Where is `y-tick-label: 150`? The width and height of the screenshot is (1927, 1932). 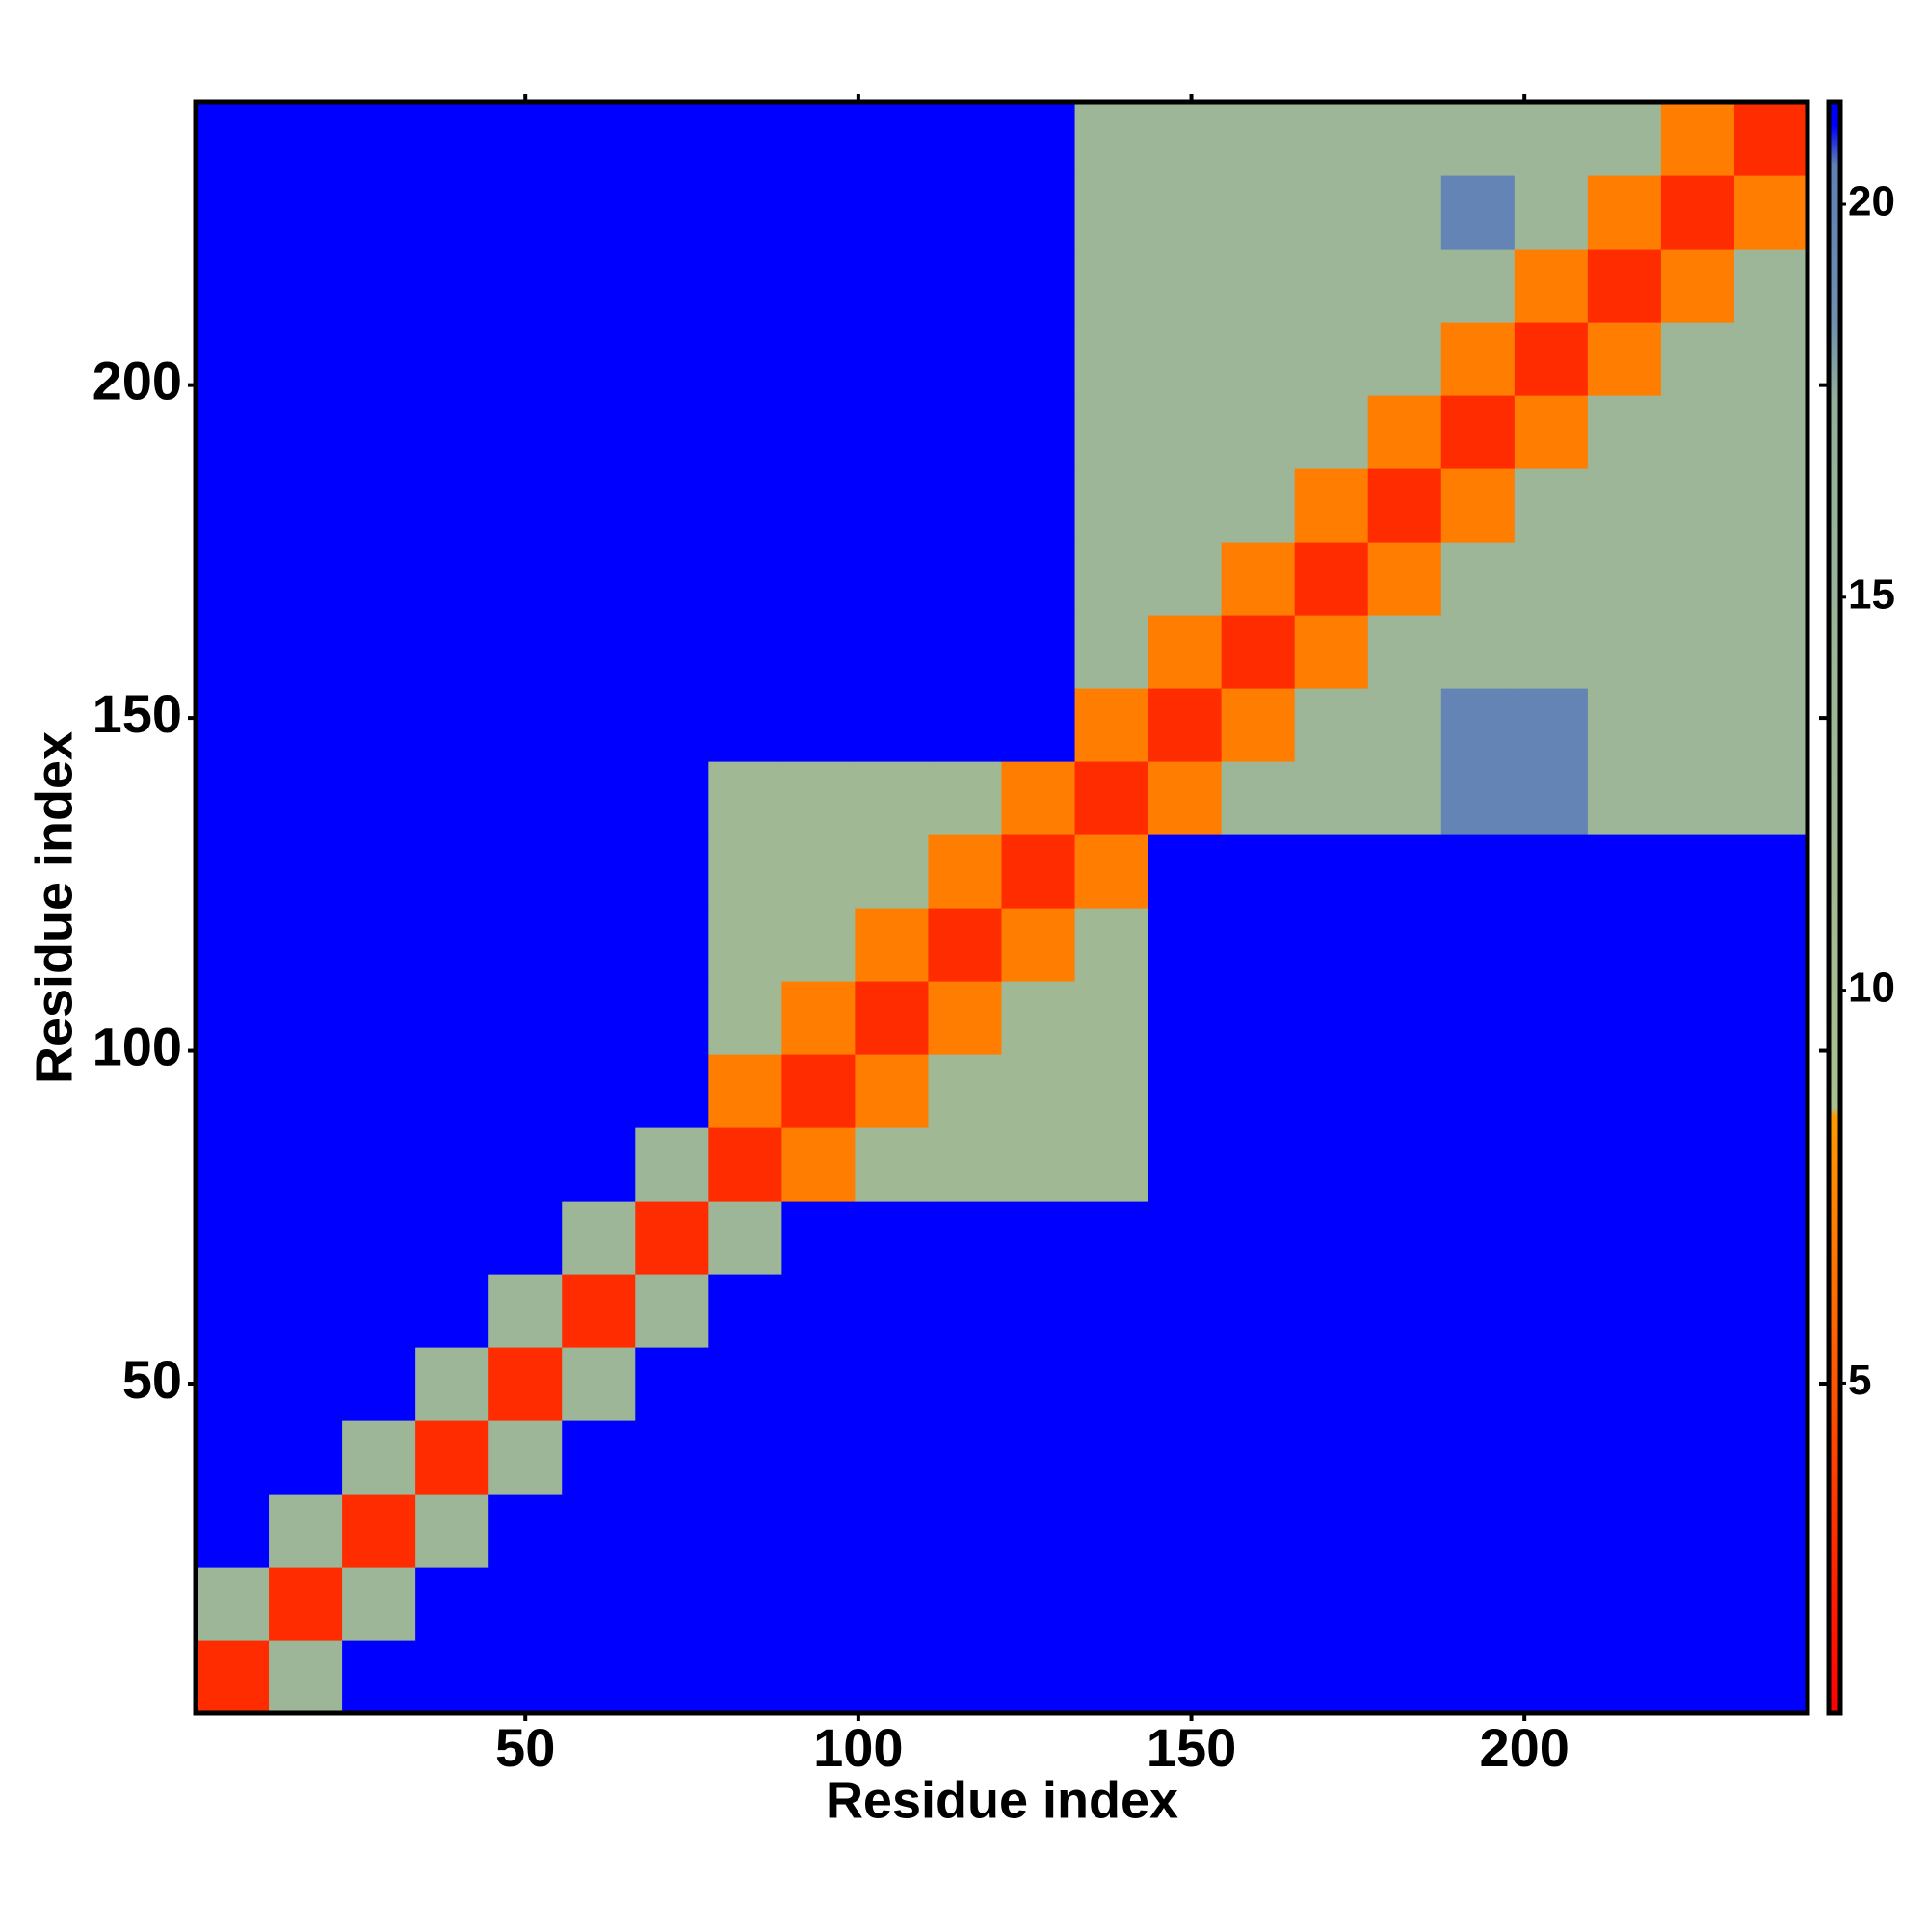
y-tick-label: 150 is located at coordinates (137, 713).